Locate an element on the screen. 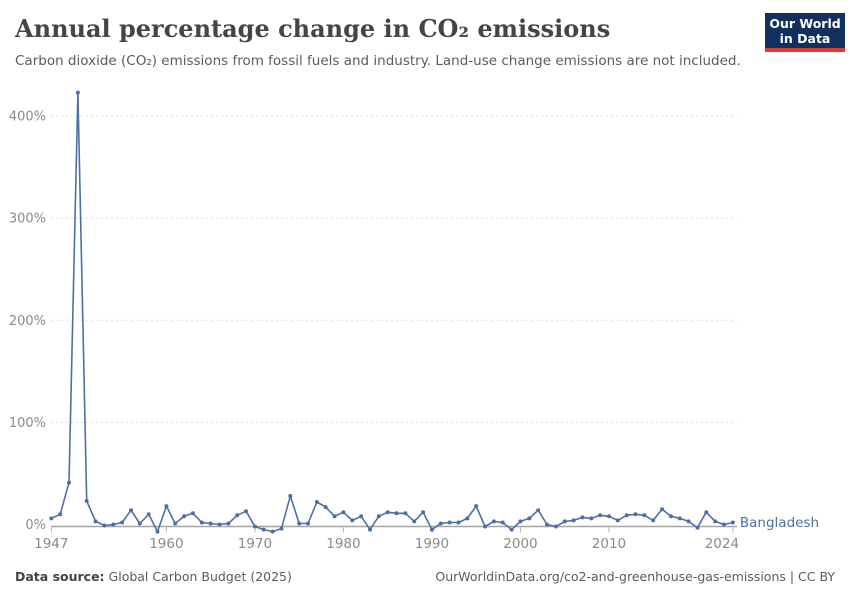 The width and height of the screenshot is (850, 600). data-point-1976 is located at coordinates (308, 523).